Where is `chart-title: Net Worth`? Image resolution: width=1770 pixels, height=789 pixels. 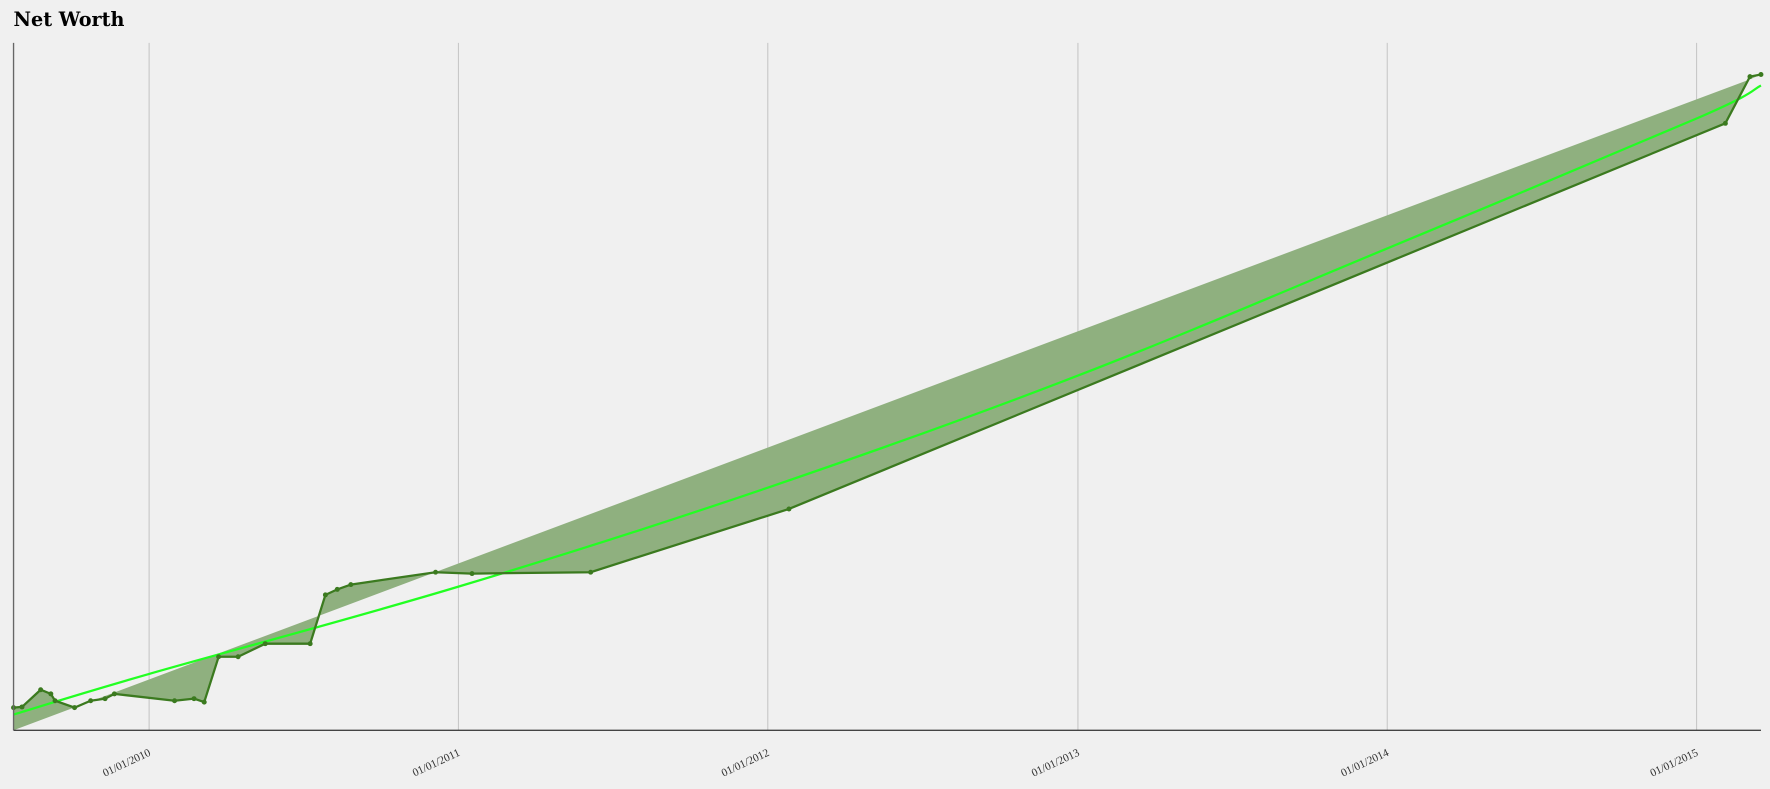
chart-title: Net Worth is located at coordinates (69, 19).